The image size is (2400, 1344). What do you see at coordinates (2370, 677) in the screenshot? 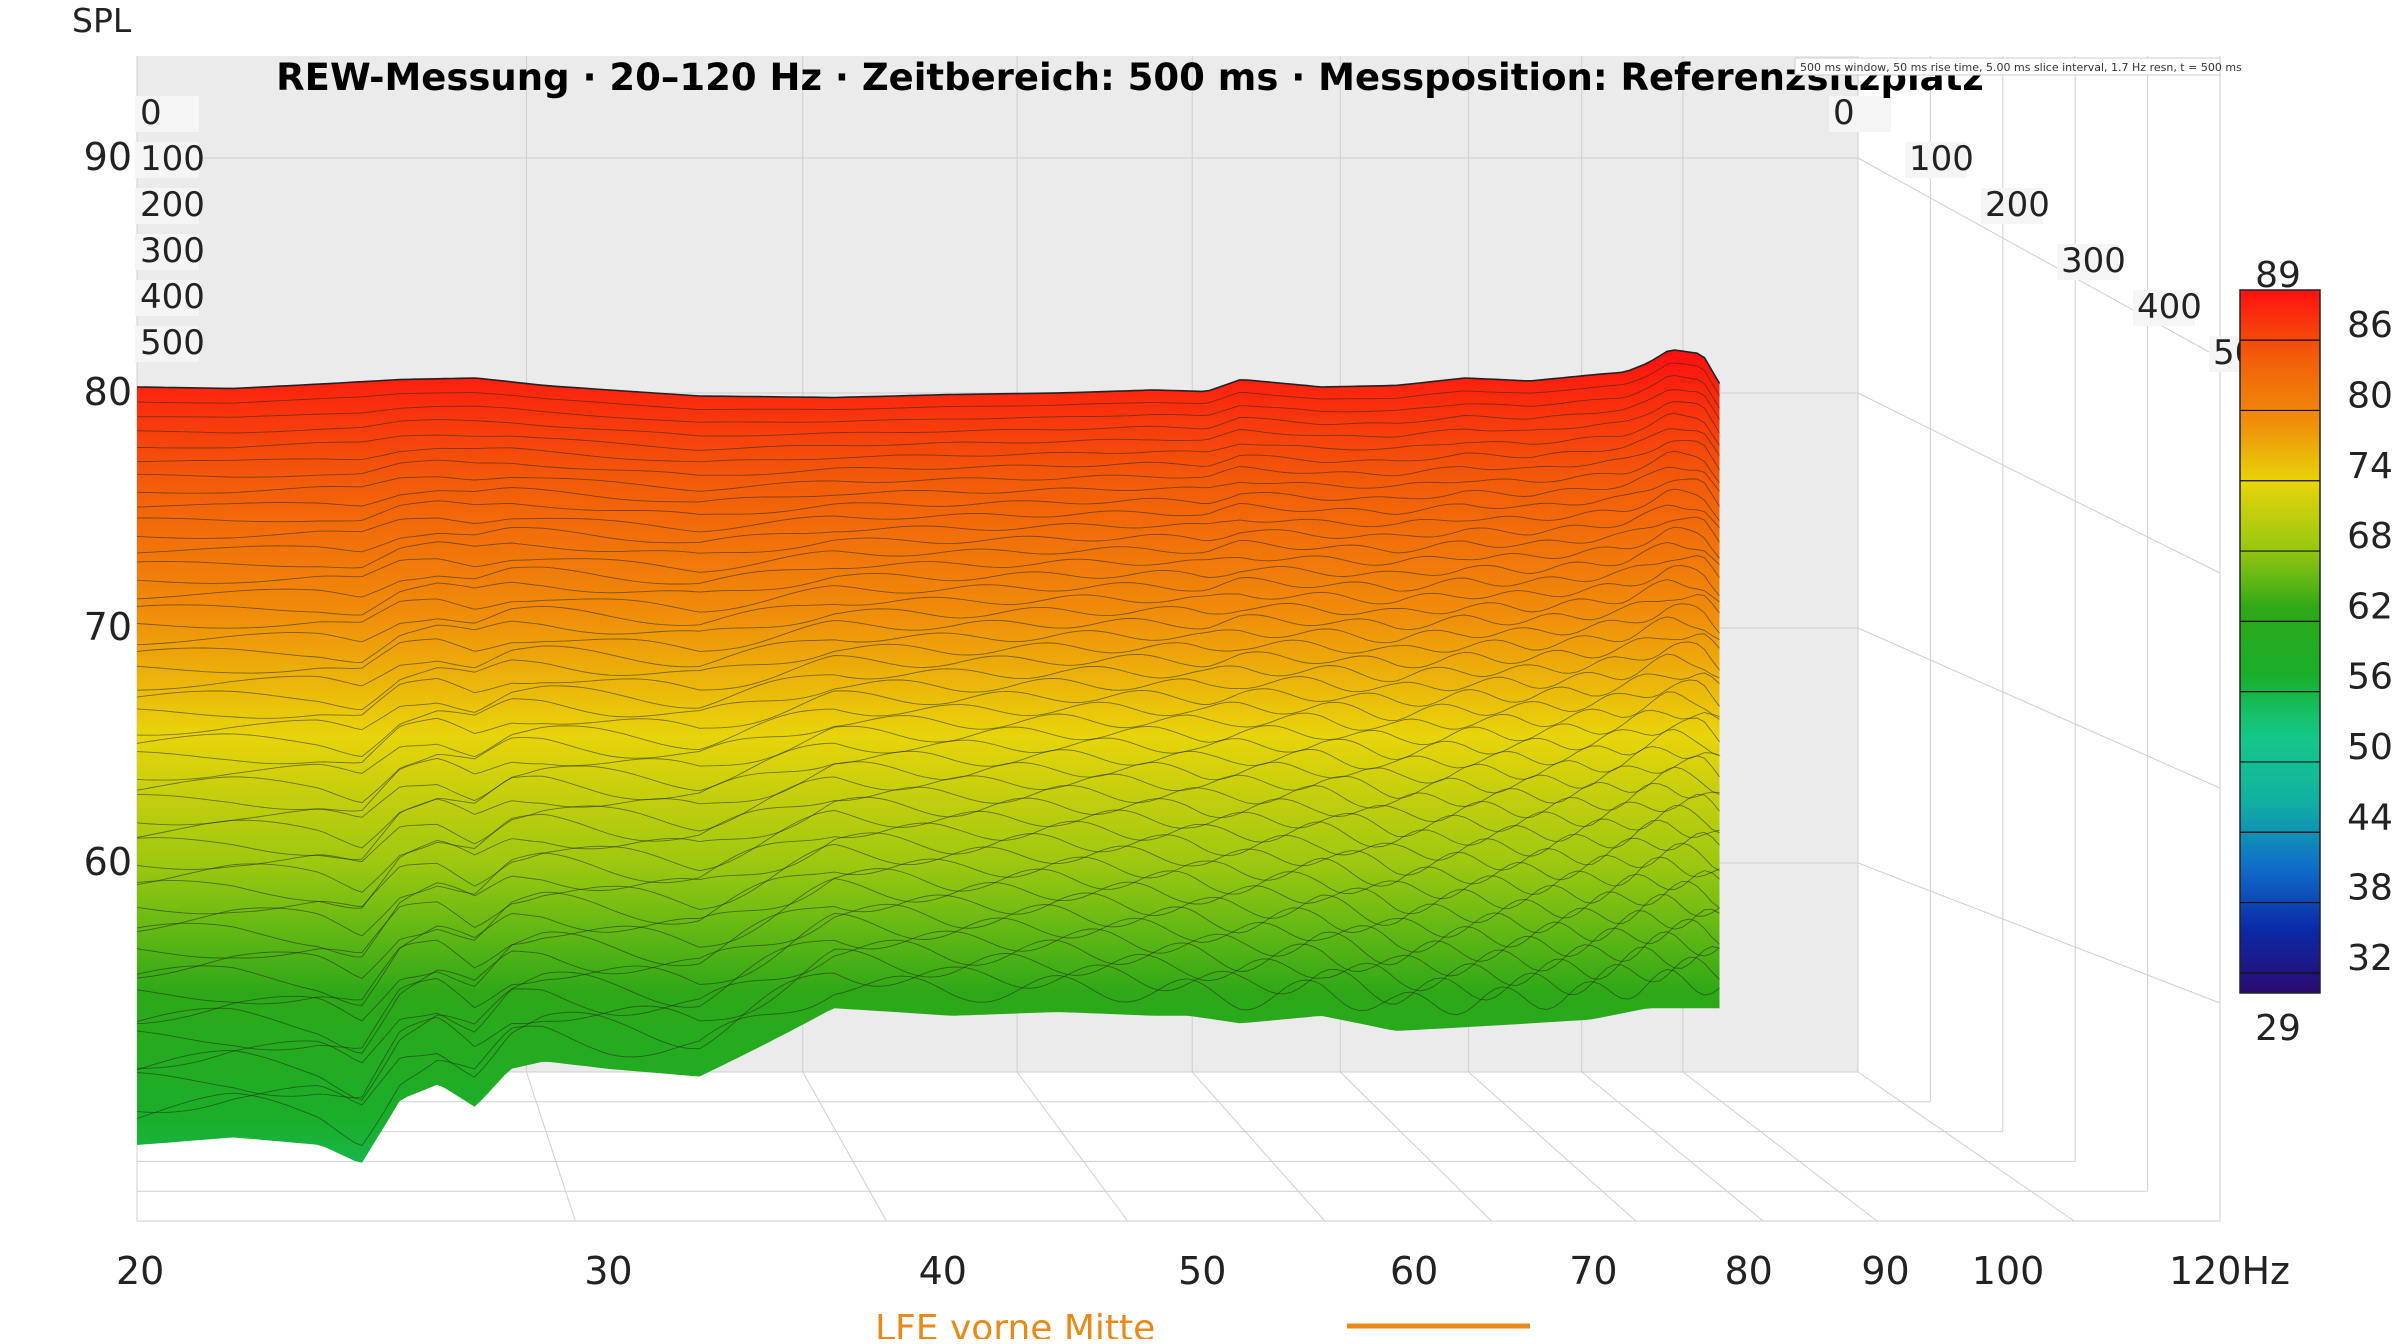
I see `colorbar-tick-label: 56` at bounding box center [2370, 677].